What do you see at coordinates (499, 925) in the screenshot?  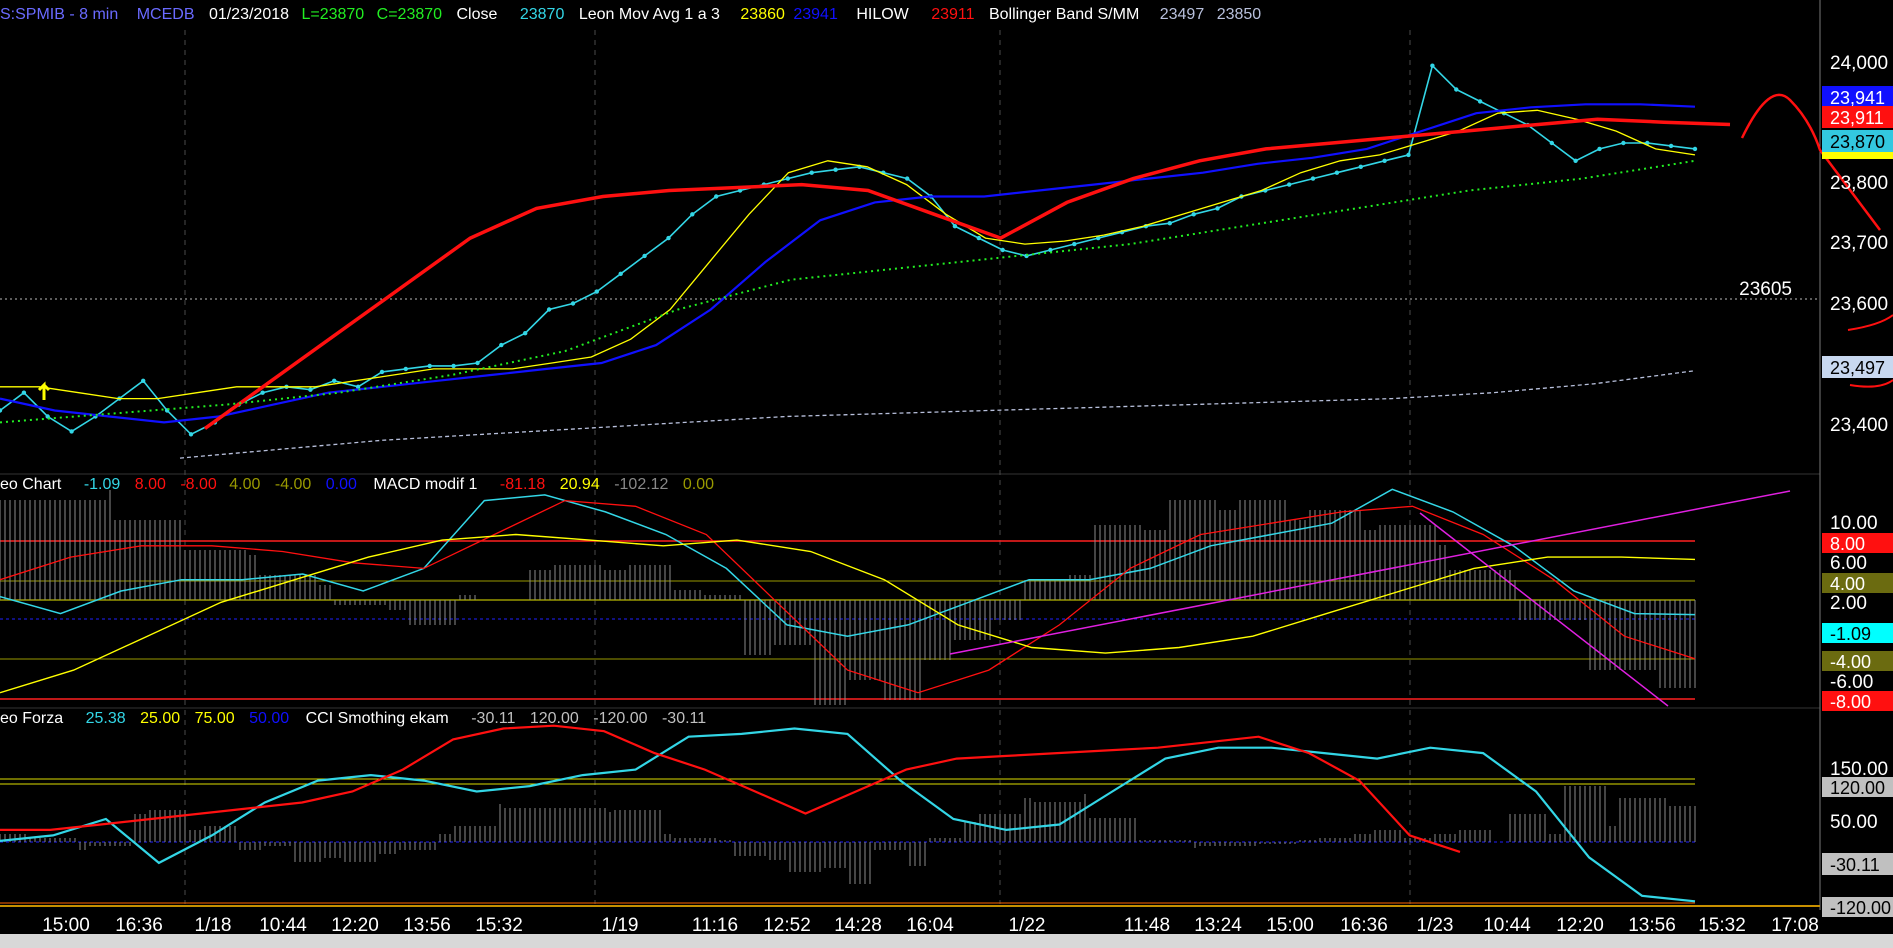 I see `time-tick: 15:32` at bounding box center [499, 925].